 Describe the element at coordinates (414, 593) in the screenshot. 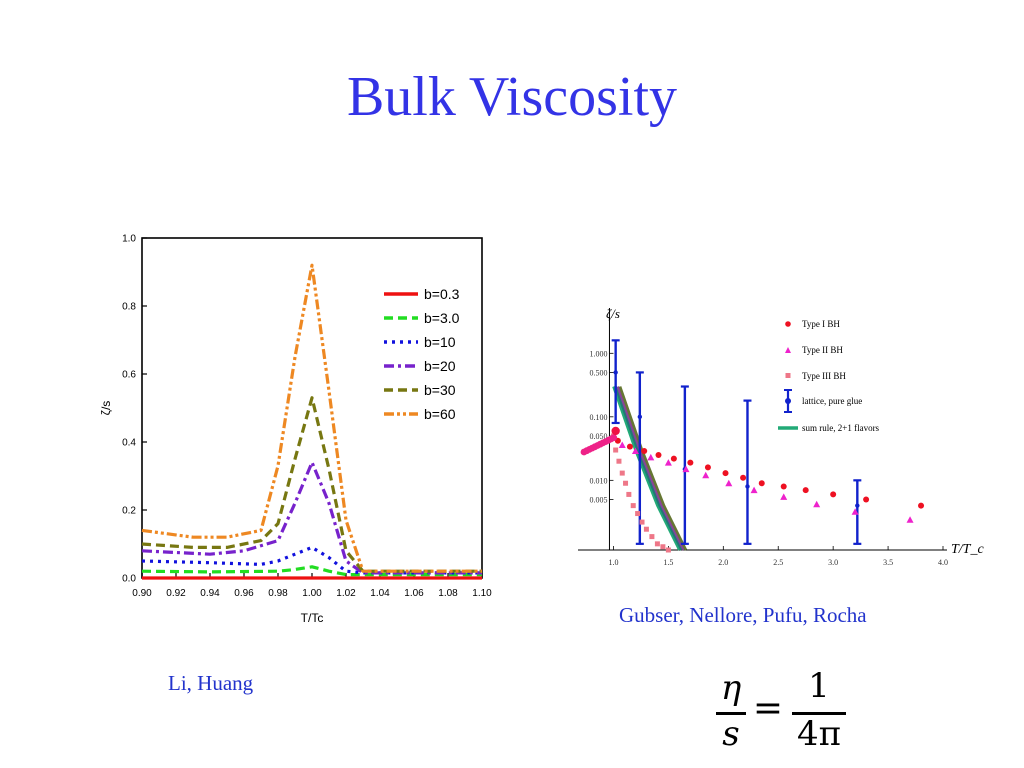

I see `x-tick-label: 1.06` at that location.